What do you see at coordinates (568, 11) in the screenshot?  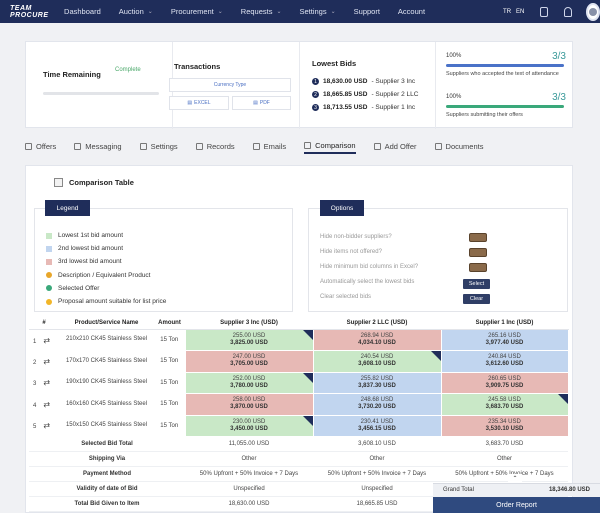 I see `bell-icon` at bounding box center [568, 11].